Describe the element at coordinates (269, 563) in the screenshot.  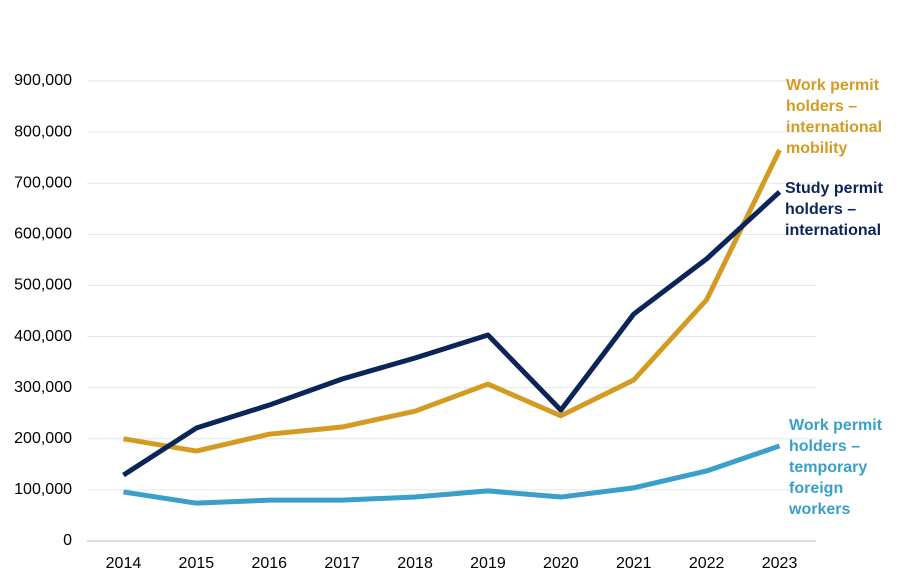
I see `x-tick-label: 2016` at that location.